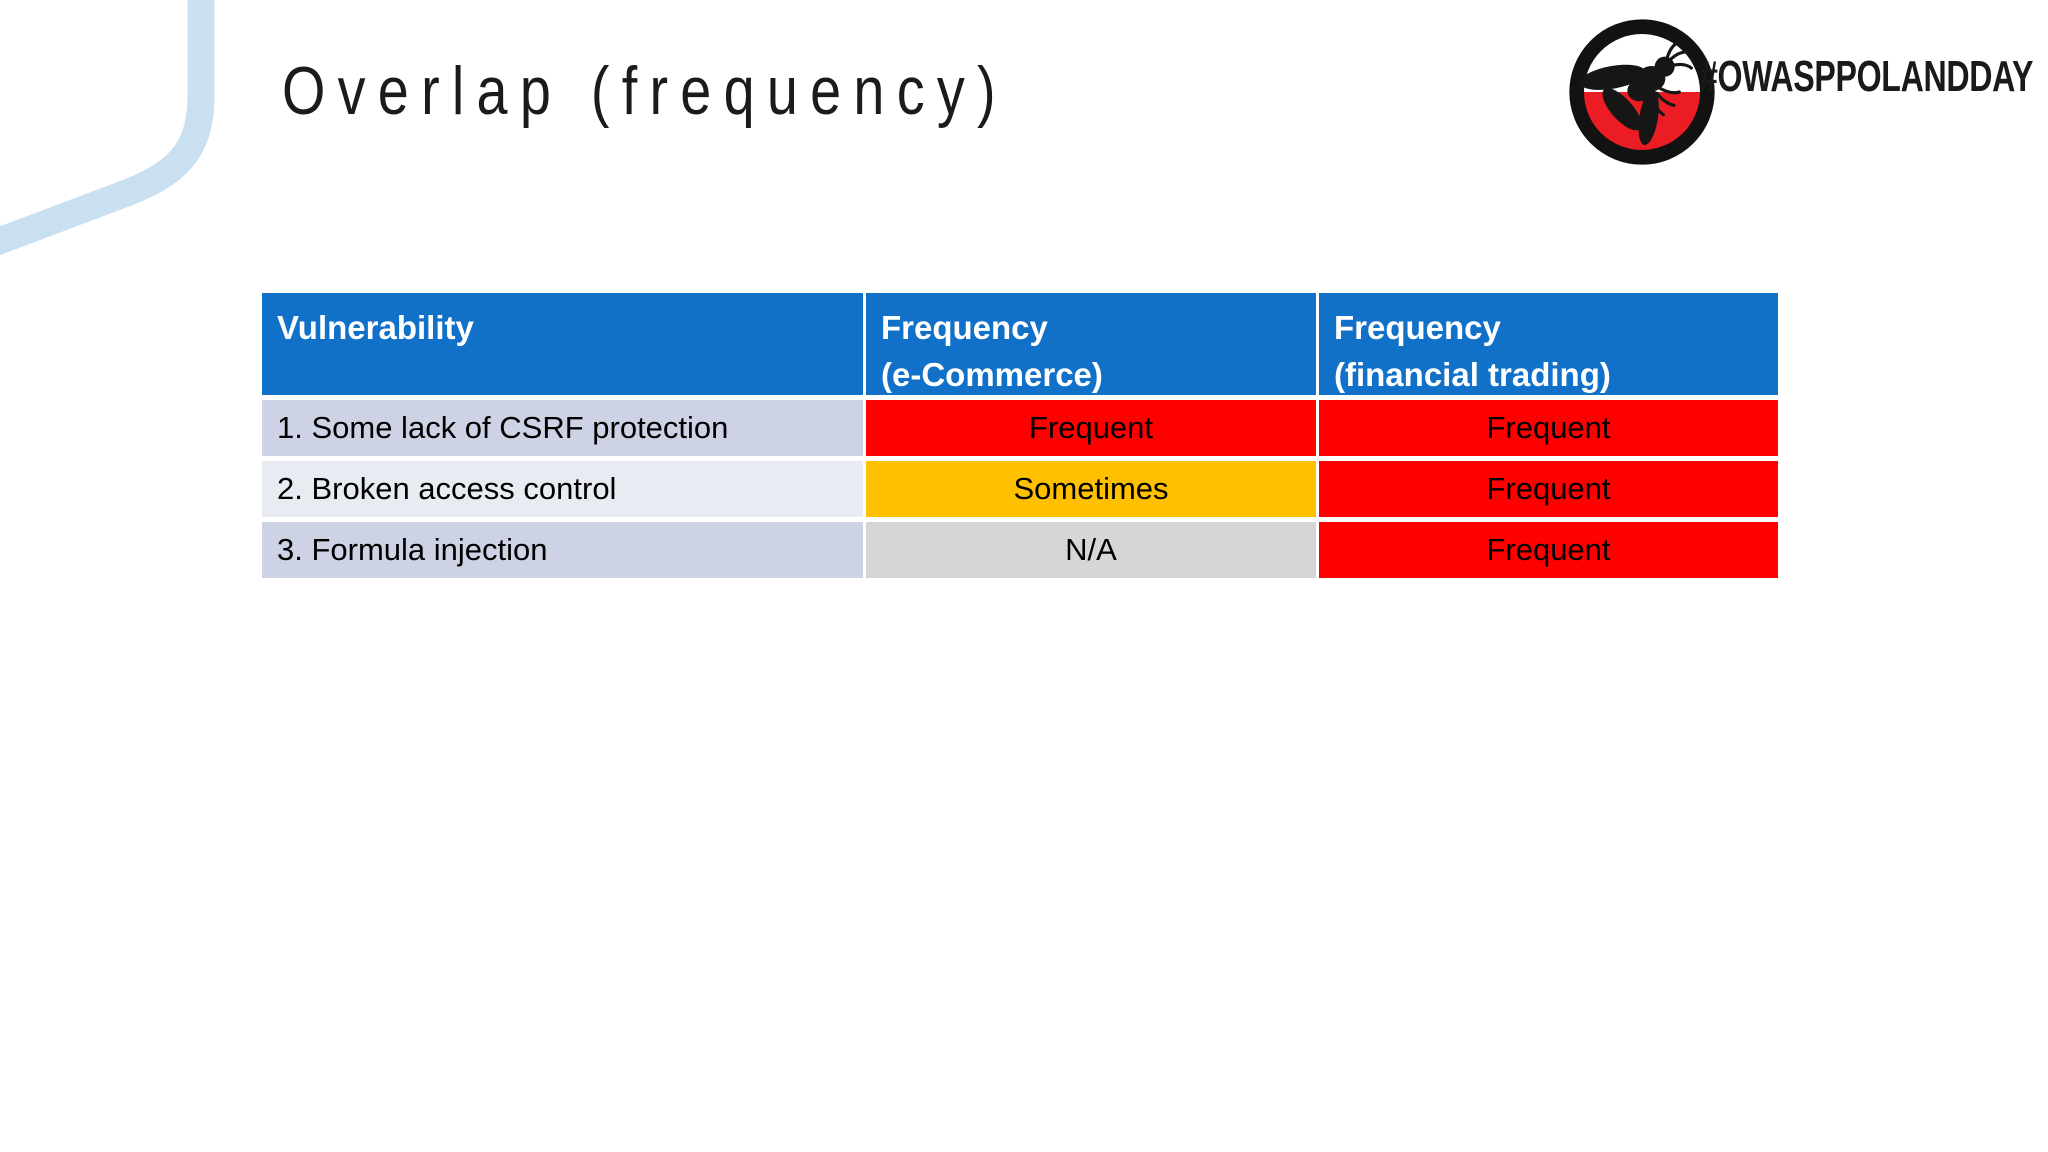 This screenshot has height=1152, width=2048. Describe the element at coordinates (992, 374) in the screenshot. I see `column-header-subtitle: (e-Commerce)` at that location.